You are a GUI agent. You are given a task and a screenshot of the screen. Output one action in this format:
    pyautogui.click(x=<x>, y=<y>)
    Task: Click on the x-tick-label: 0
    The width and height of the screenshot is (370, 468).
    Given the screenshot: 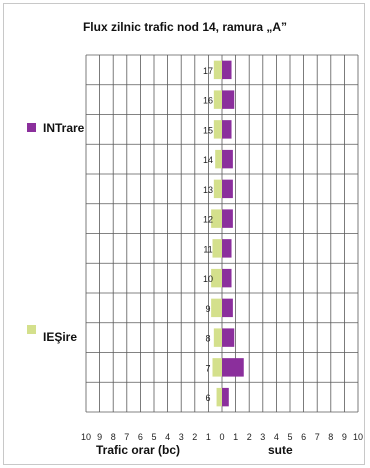 What is the action you would take?
    pyautogui.click(x=221, y=437)
    